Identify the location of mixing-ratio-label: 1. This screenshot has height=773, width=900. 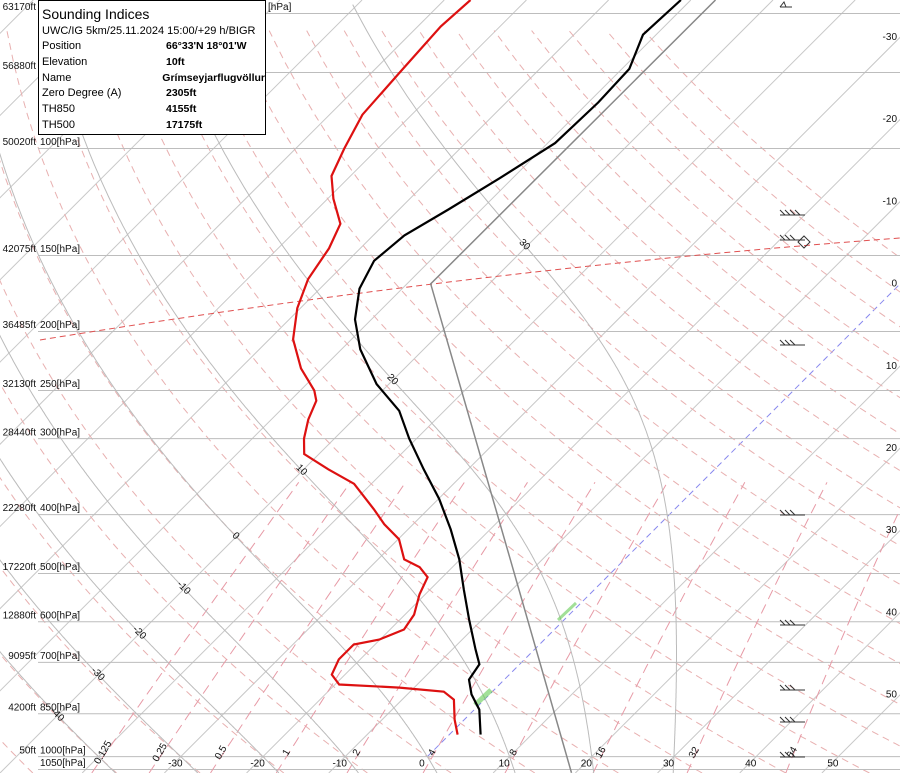
(287, 752).